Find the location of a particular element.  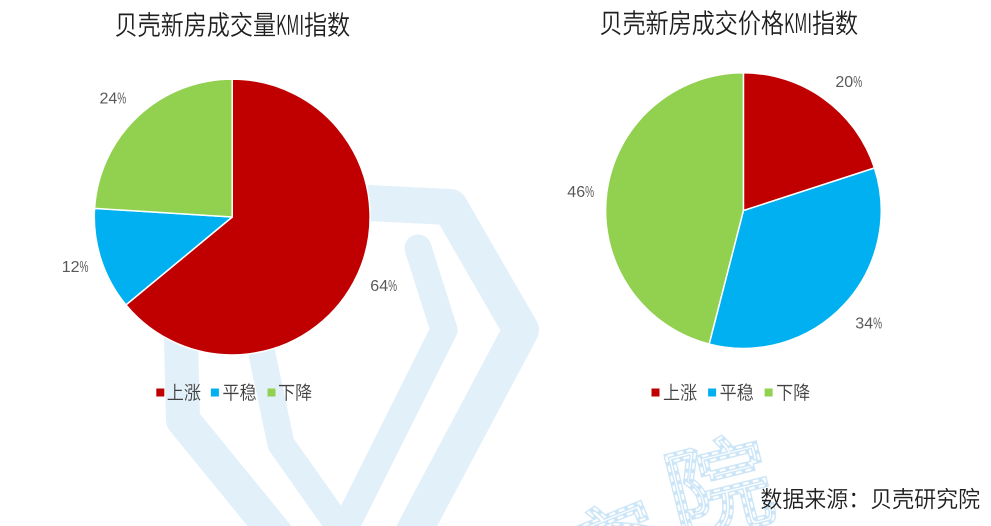

svg-text: 20 is located at coordinates (844, 82).